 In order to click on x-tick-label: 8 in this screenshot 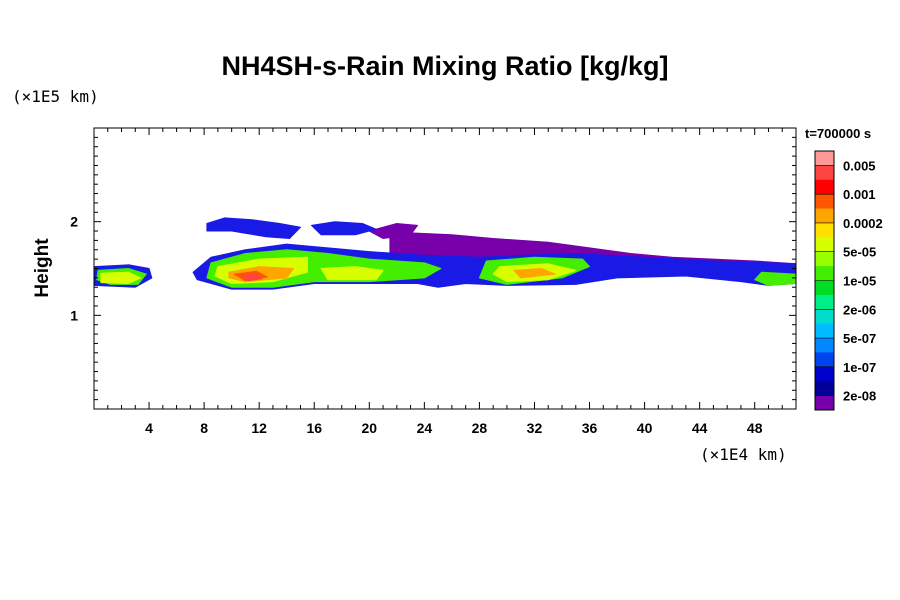, I will do `click(204, 428)`.